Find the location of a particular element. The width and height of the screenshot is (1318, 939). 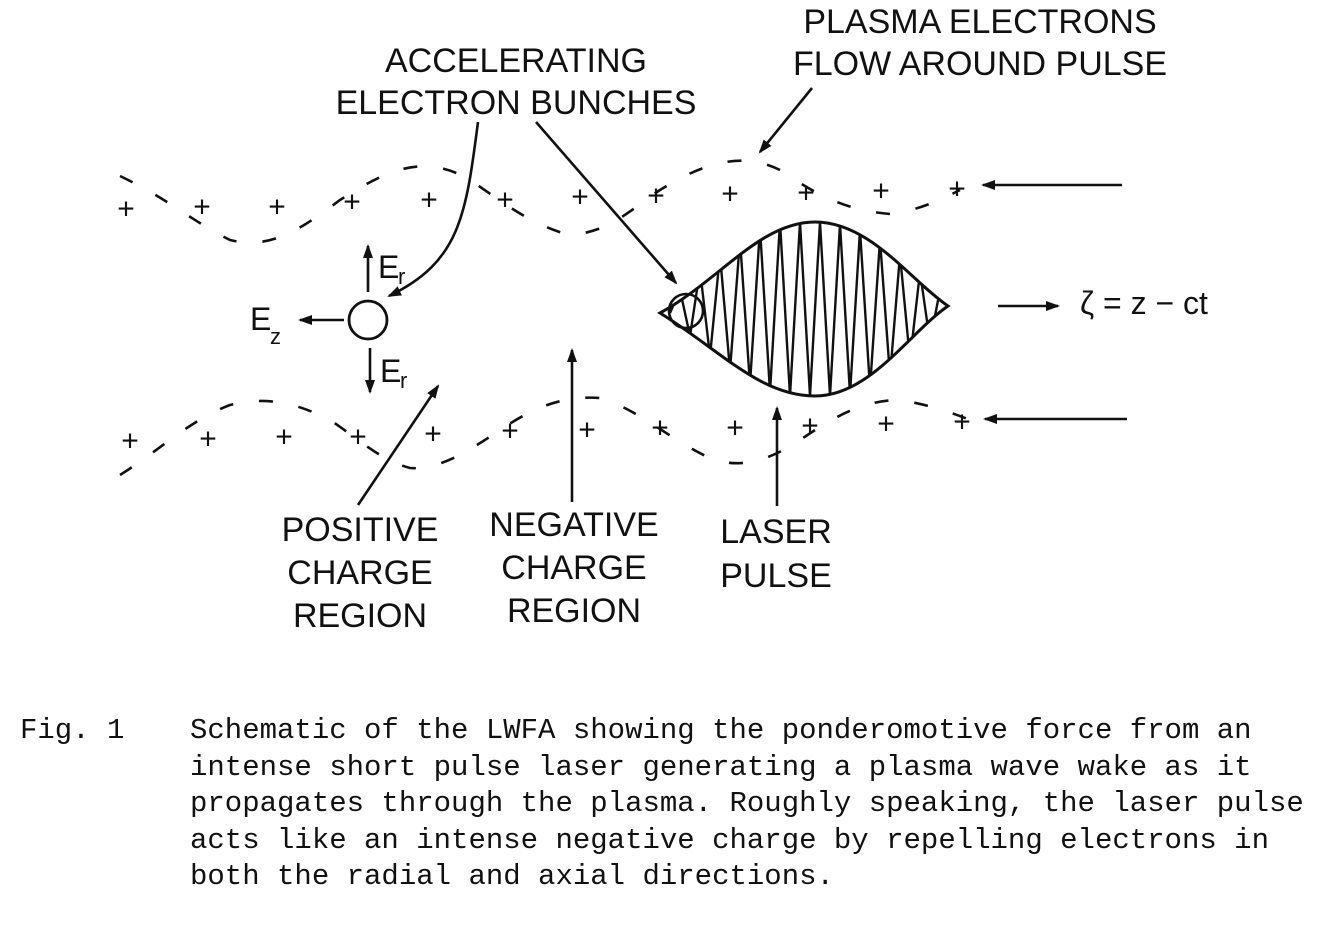

accelerating-label-line1: ACCELERATING is located at coordinates (516, 61).